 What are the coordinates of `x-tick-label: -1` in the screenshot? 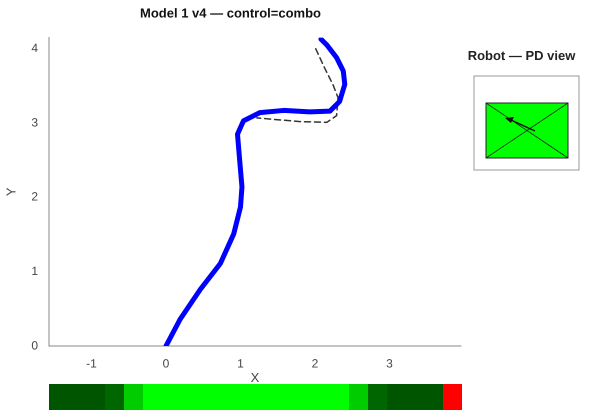 It's located at (92, 363).